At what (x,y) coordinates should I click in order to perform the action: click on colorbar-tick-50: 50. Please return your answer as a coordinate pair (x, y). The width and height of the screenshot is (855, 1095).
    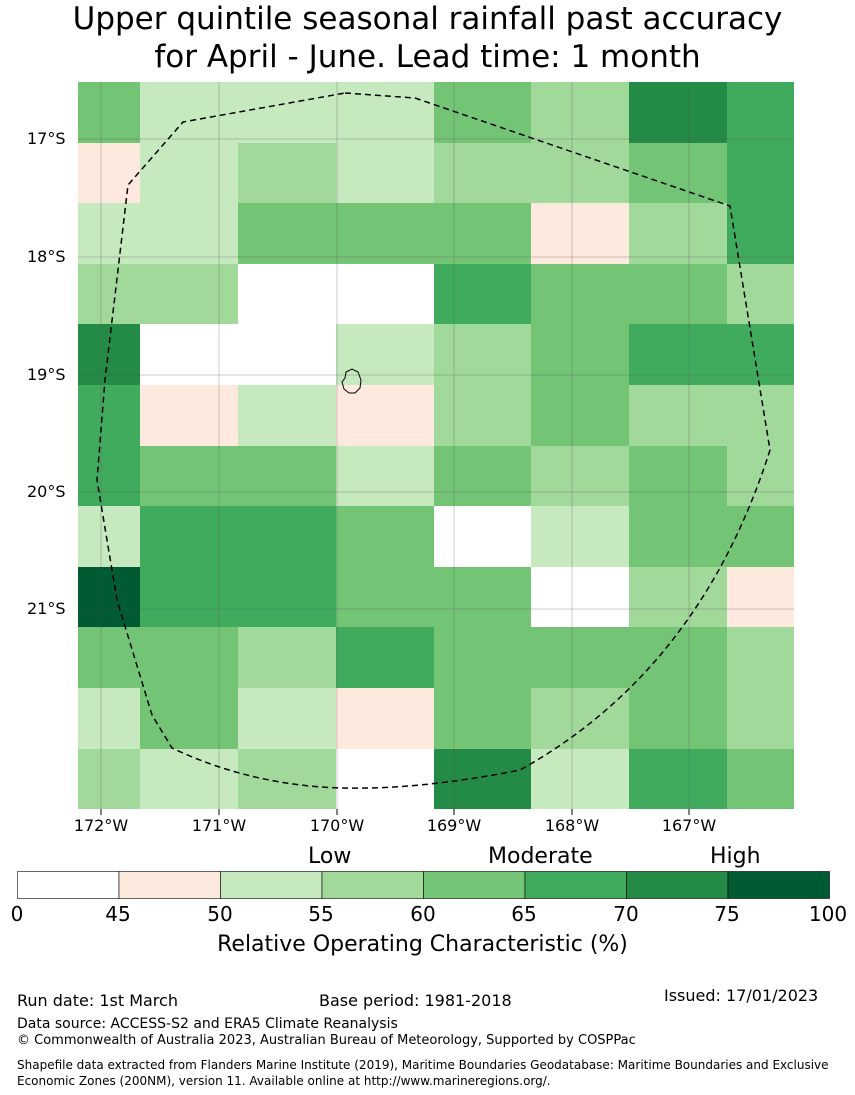
    Looking at the image, I should click on (220, 914).